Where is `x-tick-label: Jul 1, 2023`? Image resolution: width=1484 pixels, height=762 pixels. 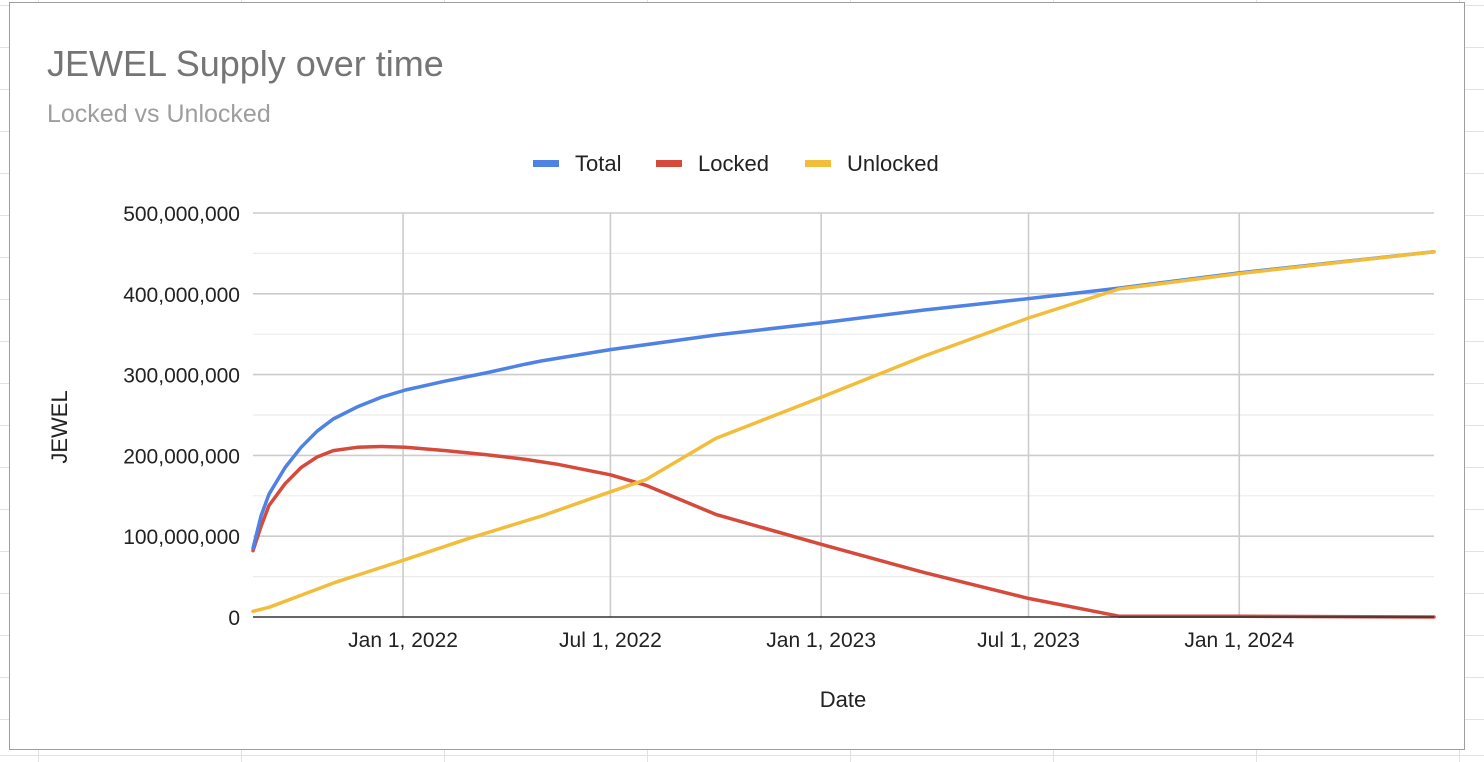
x-tick-label: Jul 1, 2023 is located at coordinates (1028, 640).